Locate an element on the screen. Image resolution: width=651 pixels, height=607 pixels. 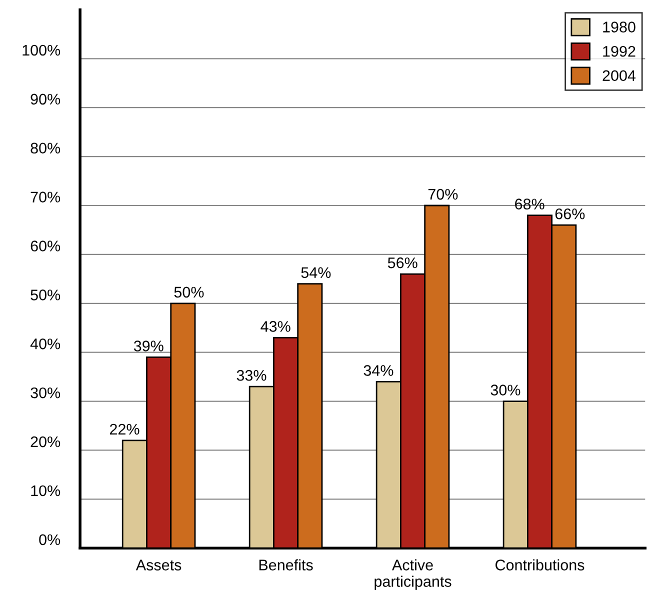
legend-label: 1992 is located at coordinates (619, 51).